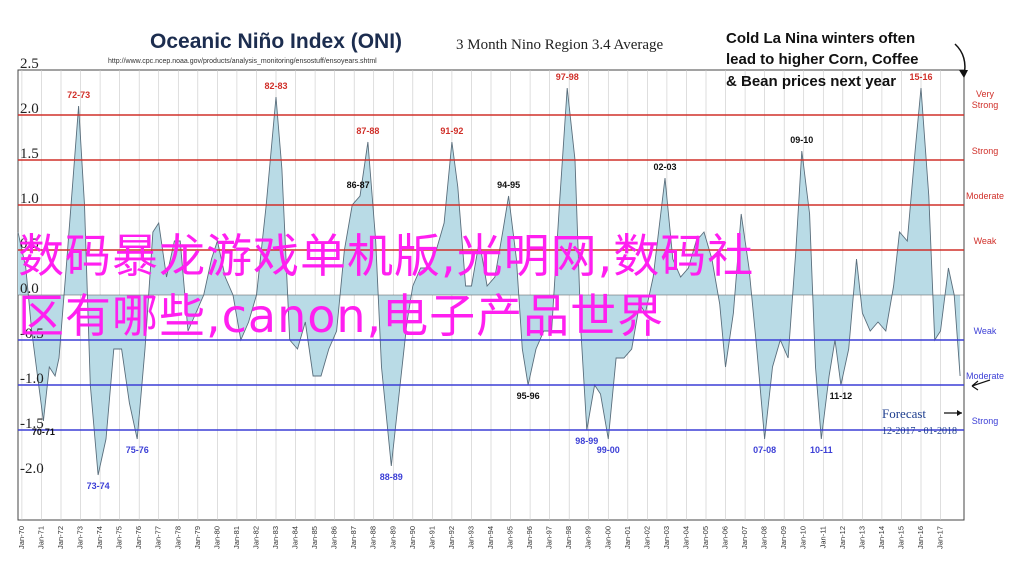 The width and height of the screenshot is (1020, 566). I want to click on chart-title: Oceanic Niño Index (ONI), so click(276, 41).